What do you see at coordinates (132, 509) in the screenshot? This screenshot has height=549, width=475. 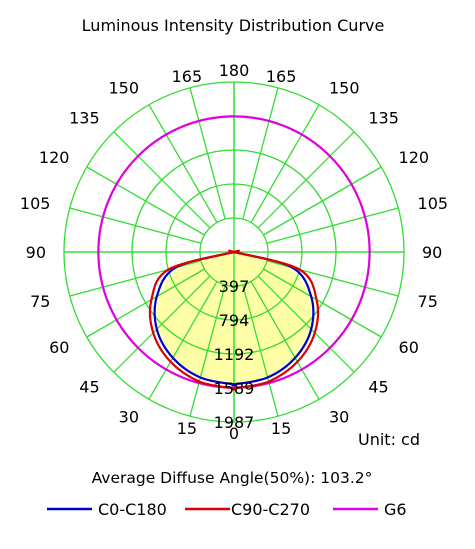 I see `legend-label: C0-C180` at bounding box center [132, 509].